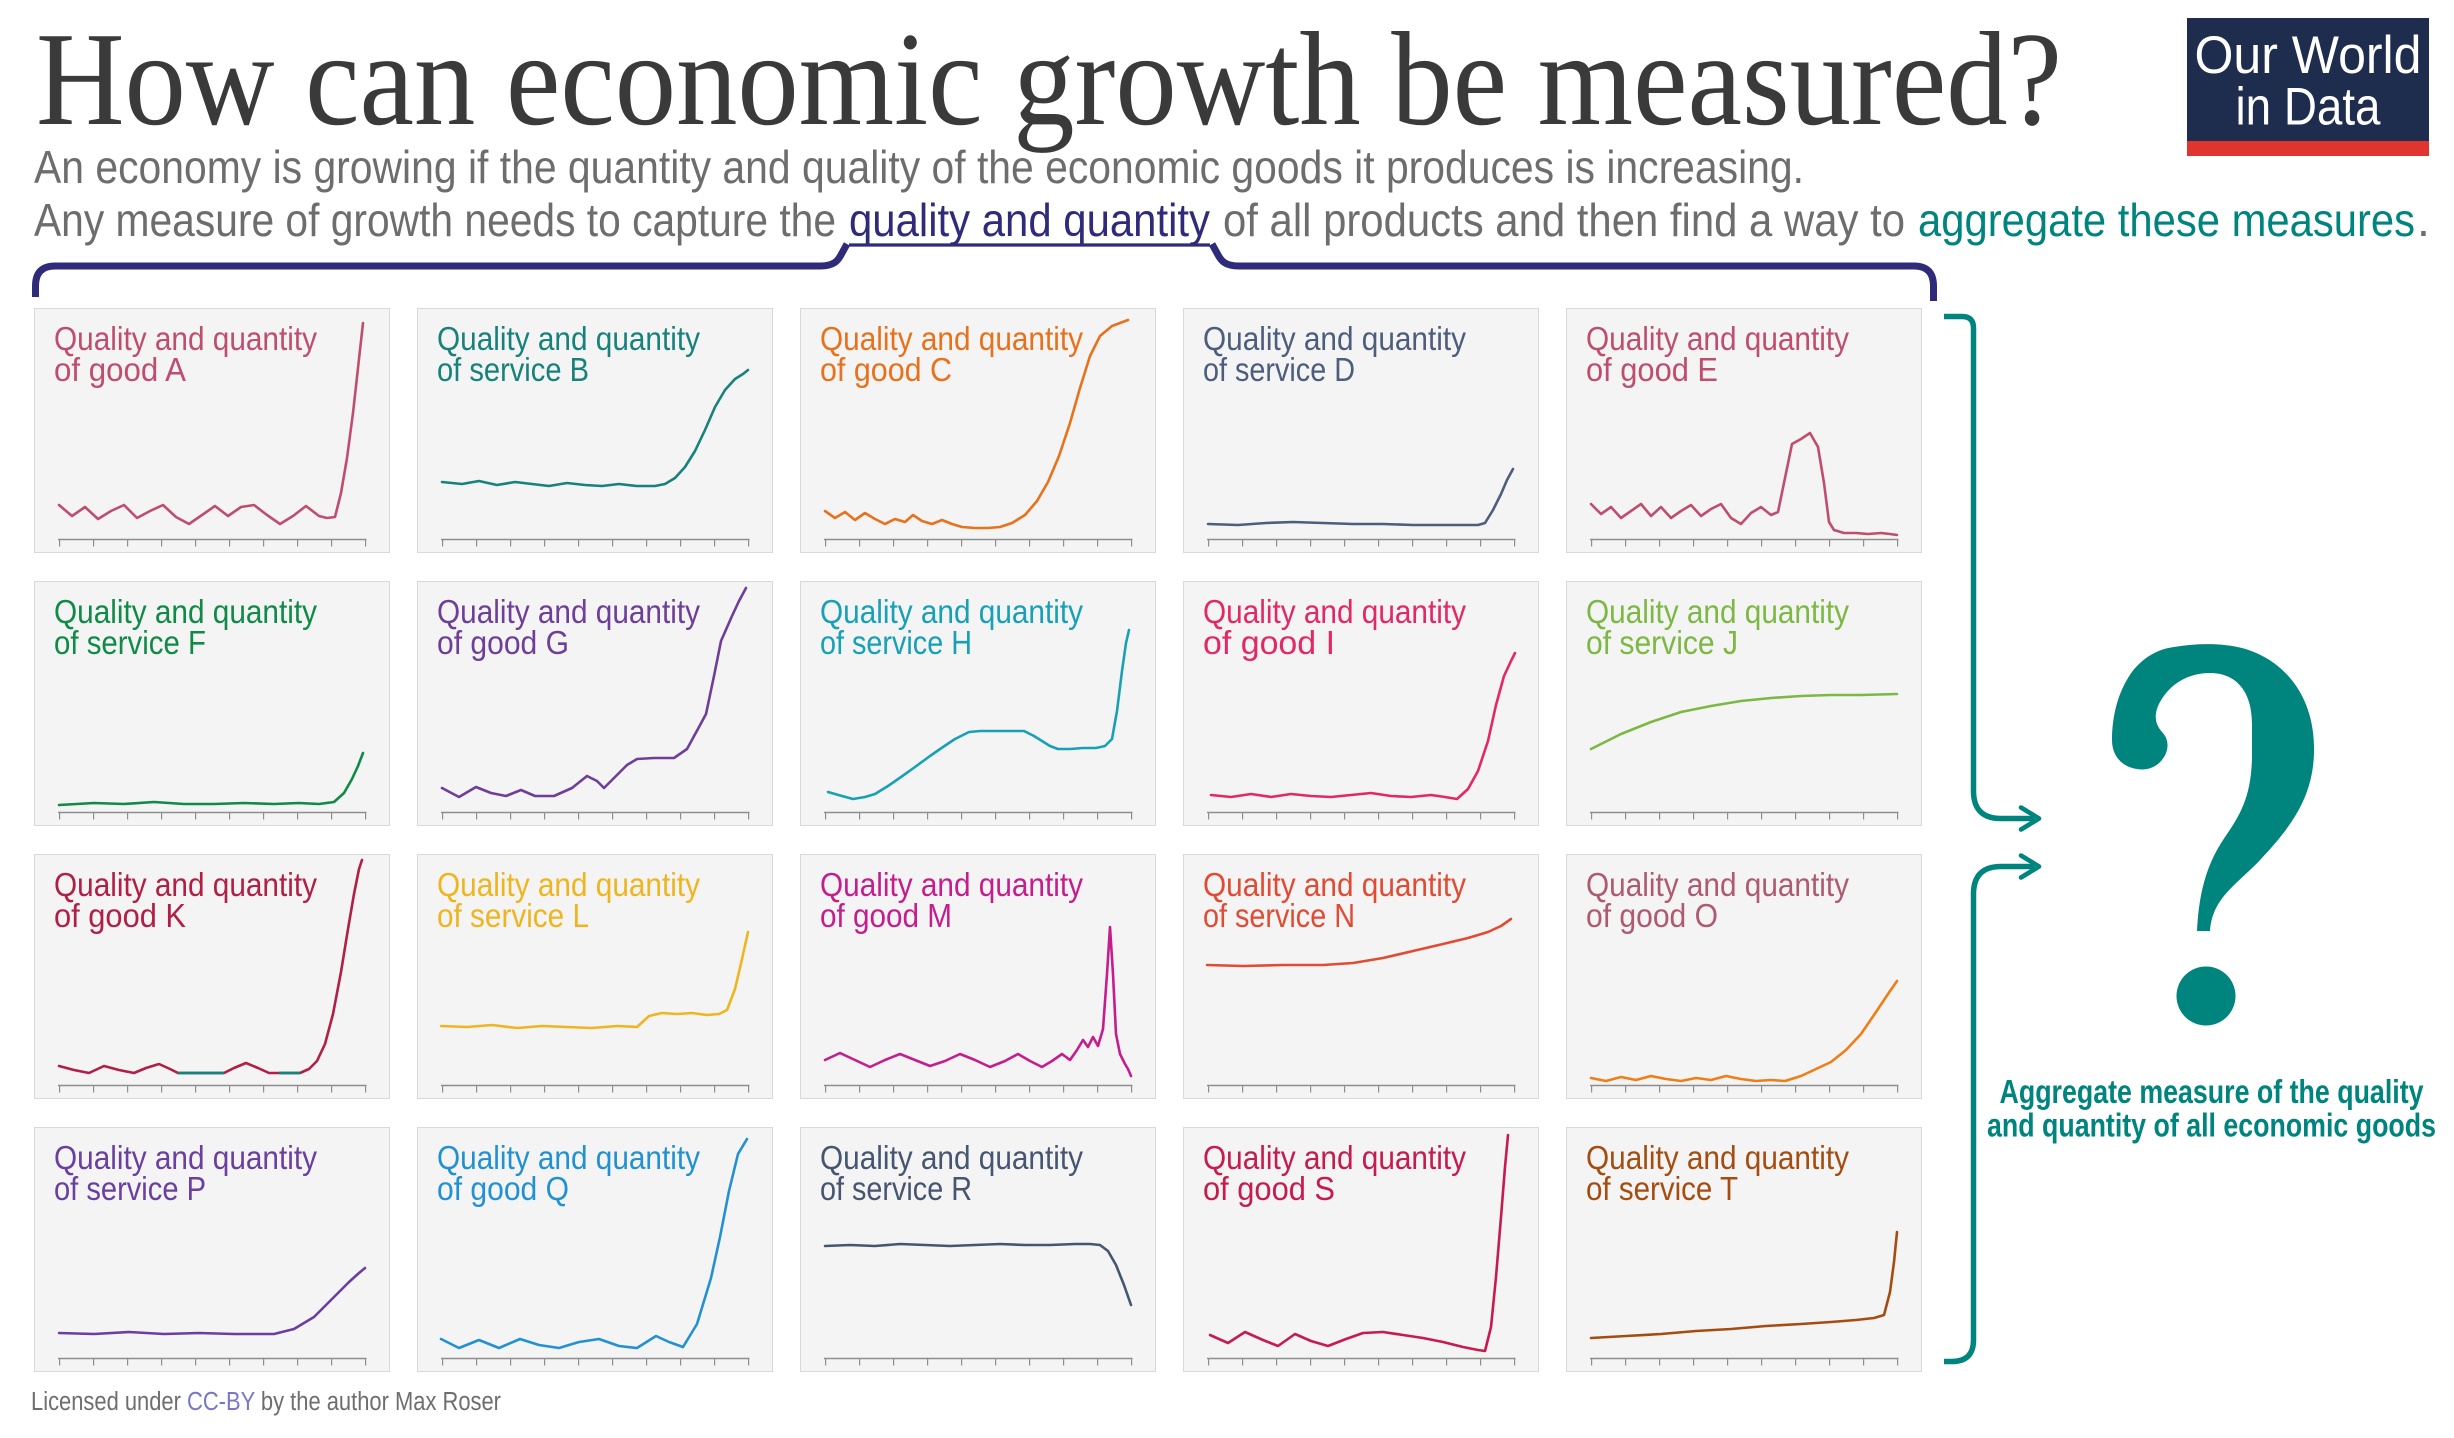 The width and height of the screenshot is (2454, 1438). Describe the element at coordinates (1662, 1188) in the screenshot. I see `svg-text: of service T` at that location.